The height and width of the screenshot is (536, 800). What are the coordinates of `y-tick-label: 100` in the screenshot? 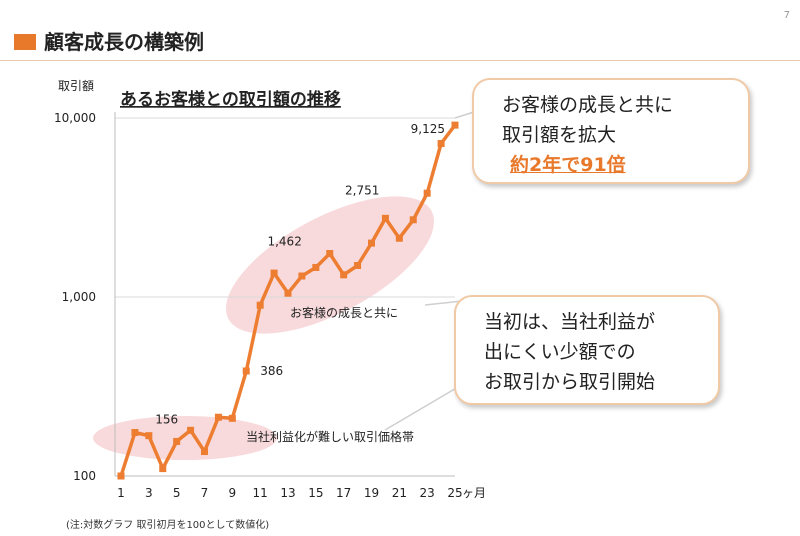 It's located at (84, 476).